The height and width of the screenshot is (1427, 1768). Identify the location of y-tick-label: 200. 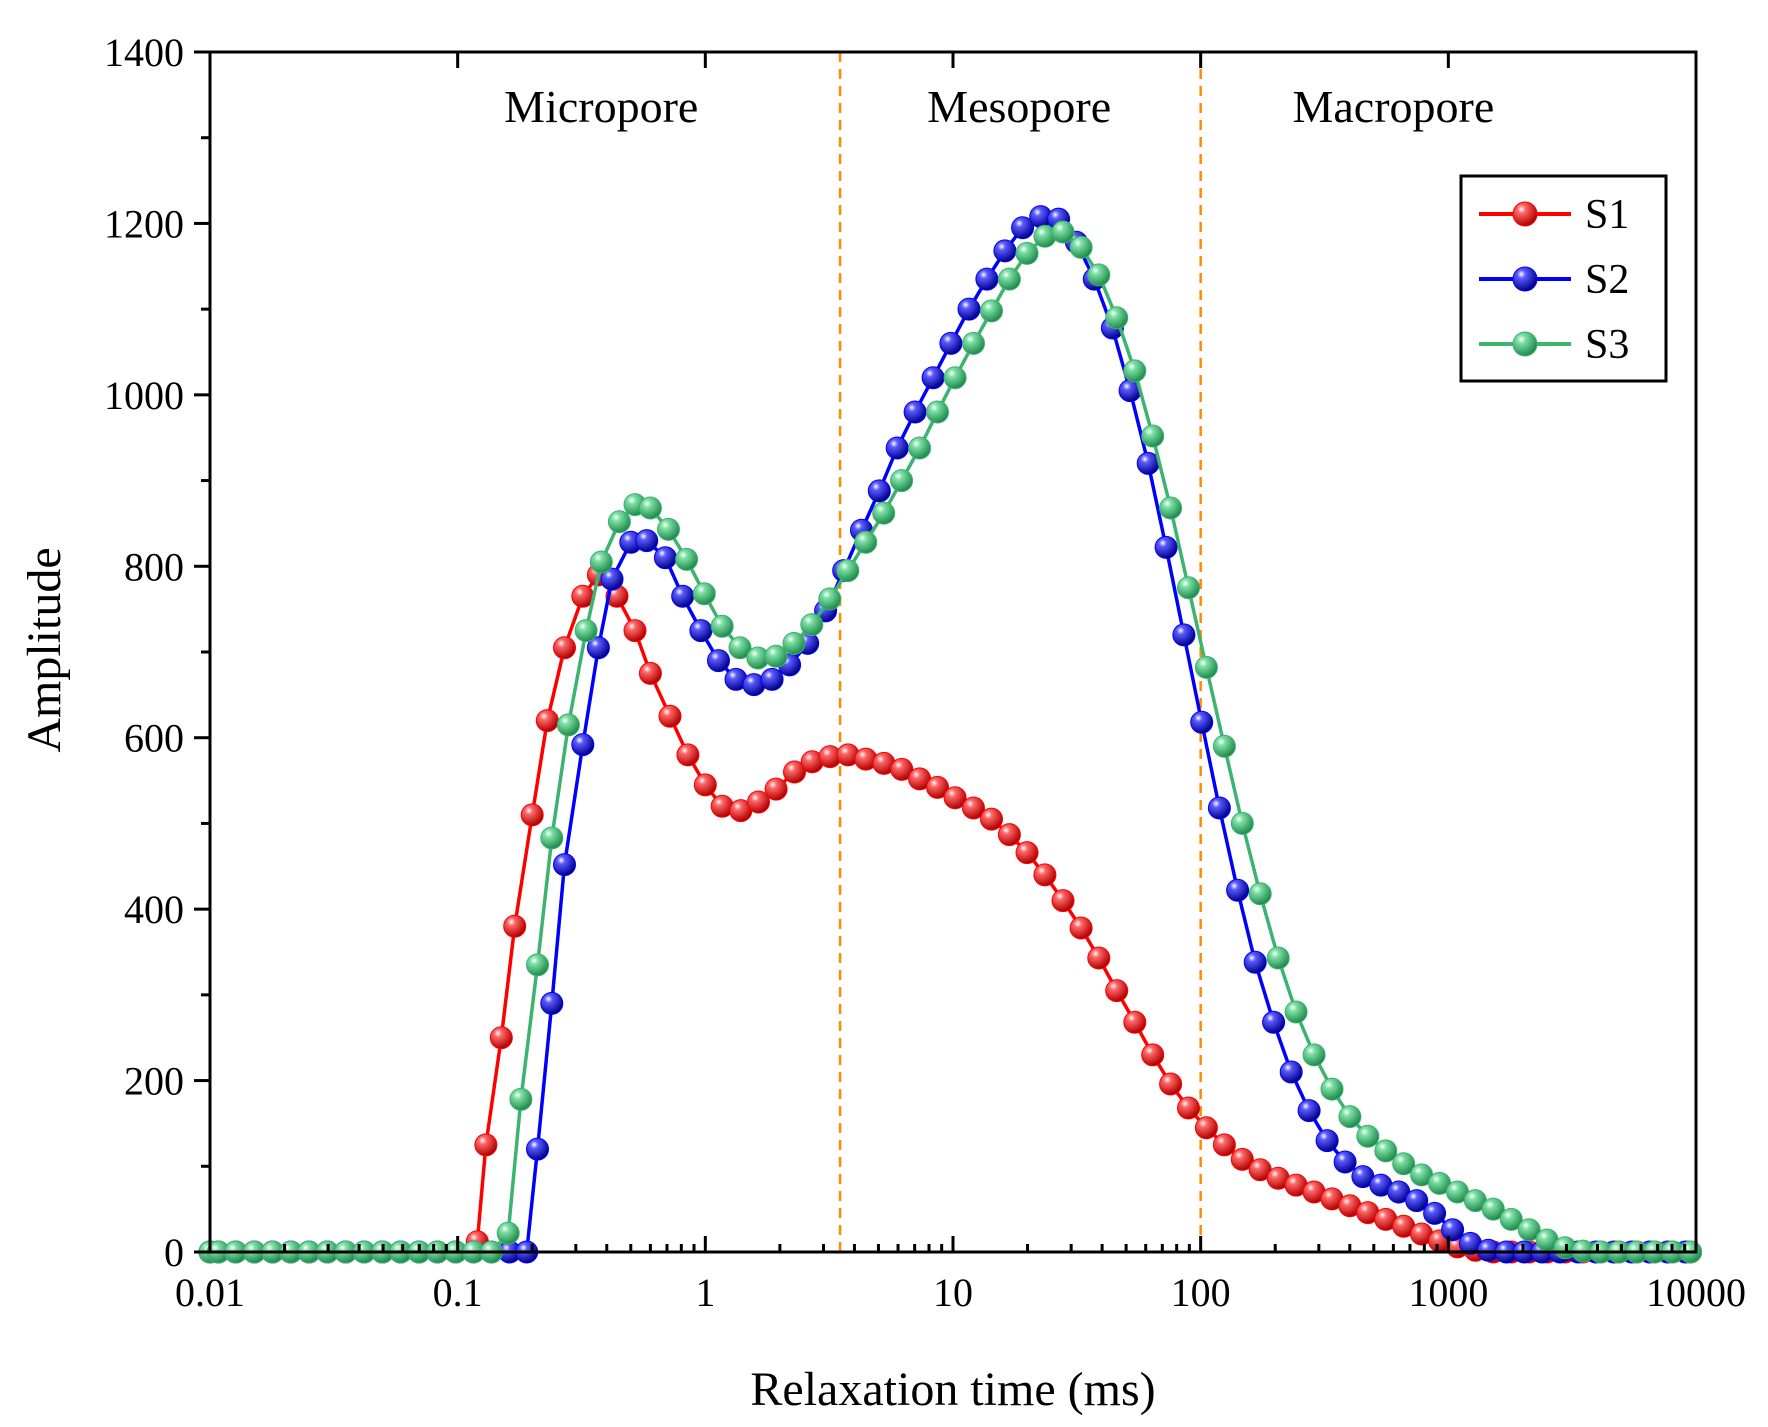
(154, 1081).